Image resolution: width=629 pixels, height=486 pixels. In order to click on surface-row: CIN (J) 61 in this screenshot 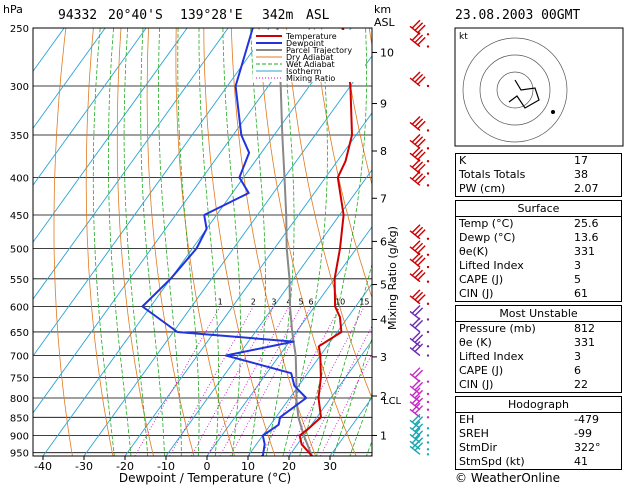, I will do `click(538, 294)`.